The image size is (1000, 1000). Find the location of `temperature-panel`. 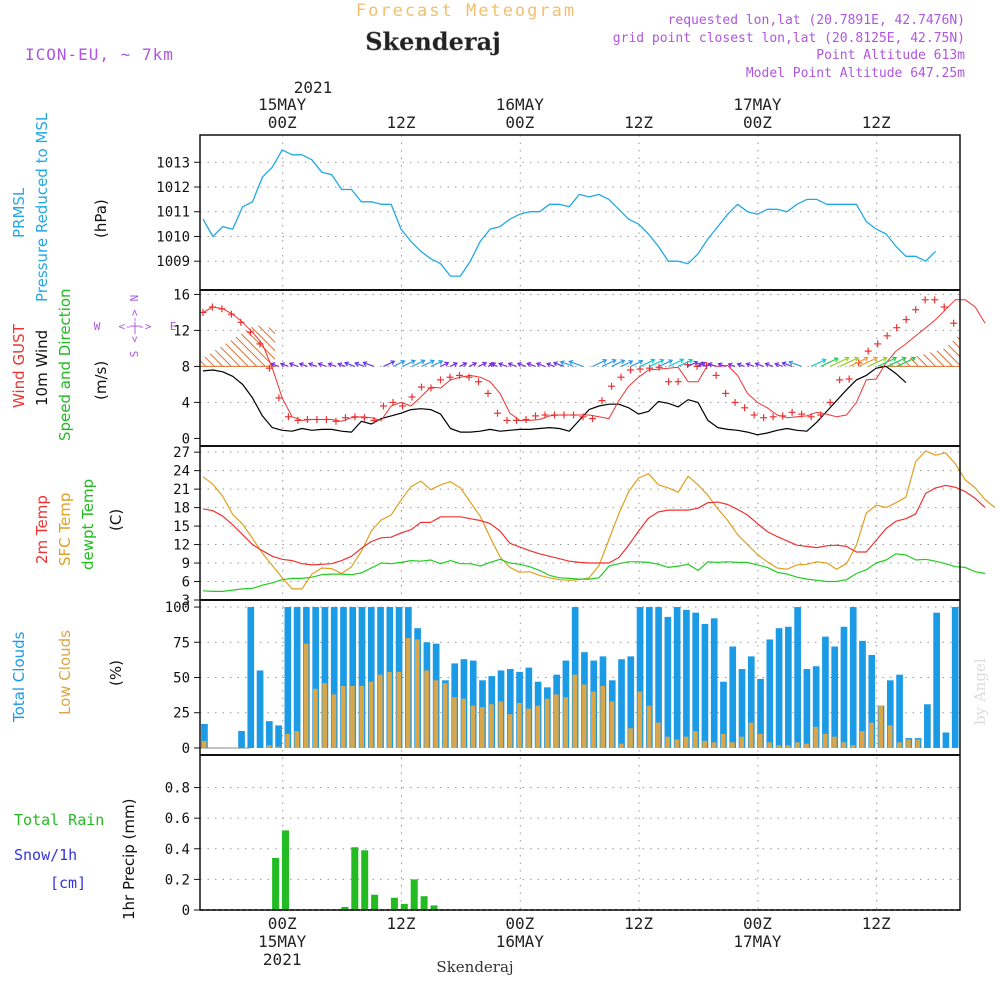

temperature-panel is located at coordinates (599, 521).